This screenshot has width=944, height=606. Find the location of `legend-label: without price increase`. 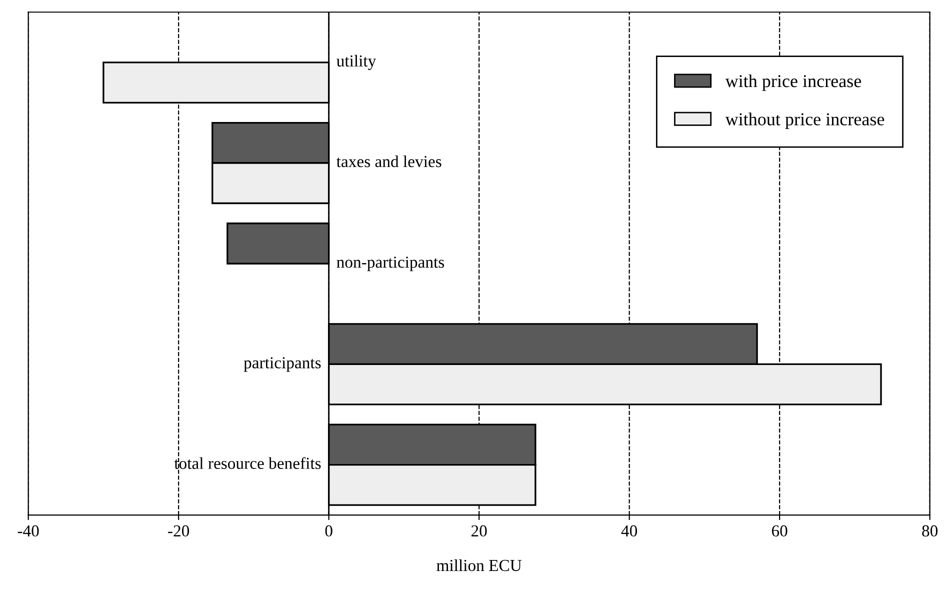

legend-label: without price increase is located at coordinates (804, 121).